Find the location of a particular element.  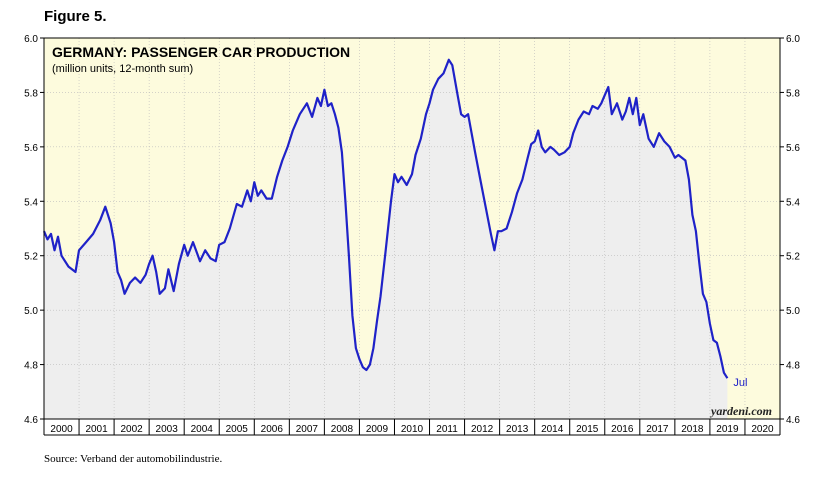

x-tick-label: 2015 is located at coordinates (587, 429).